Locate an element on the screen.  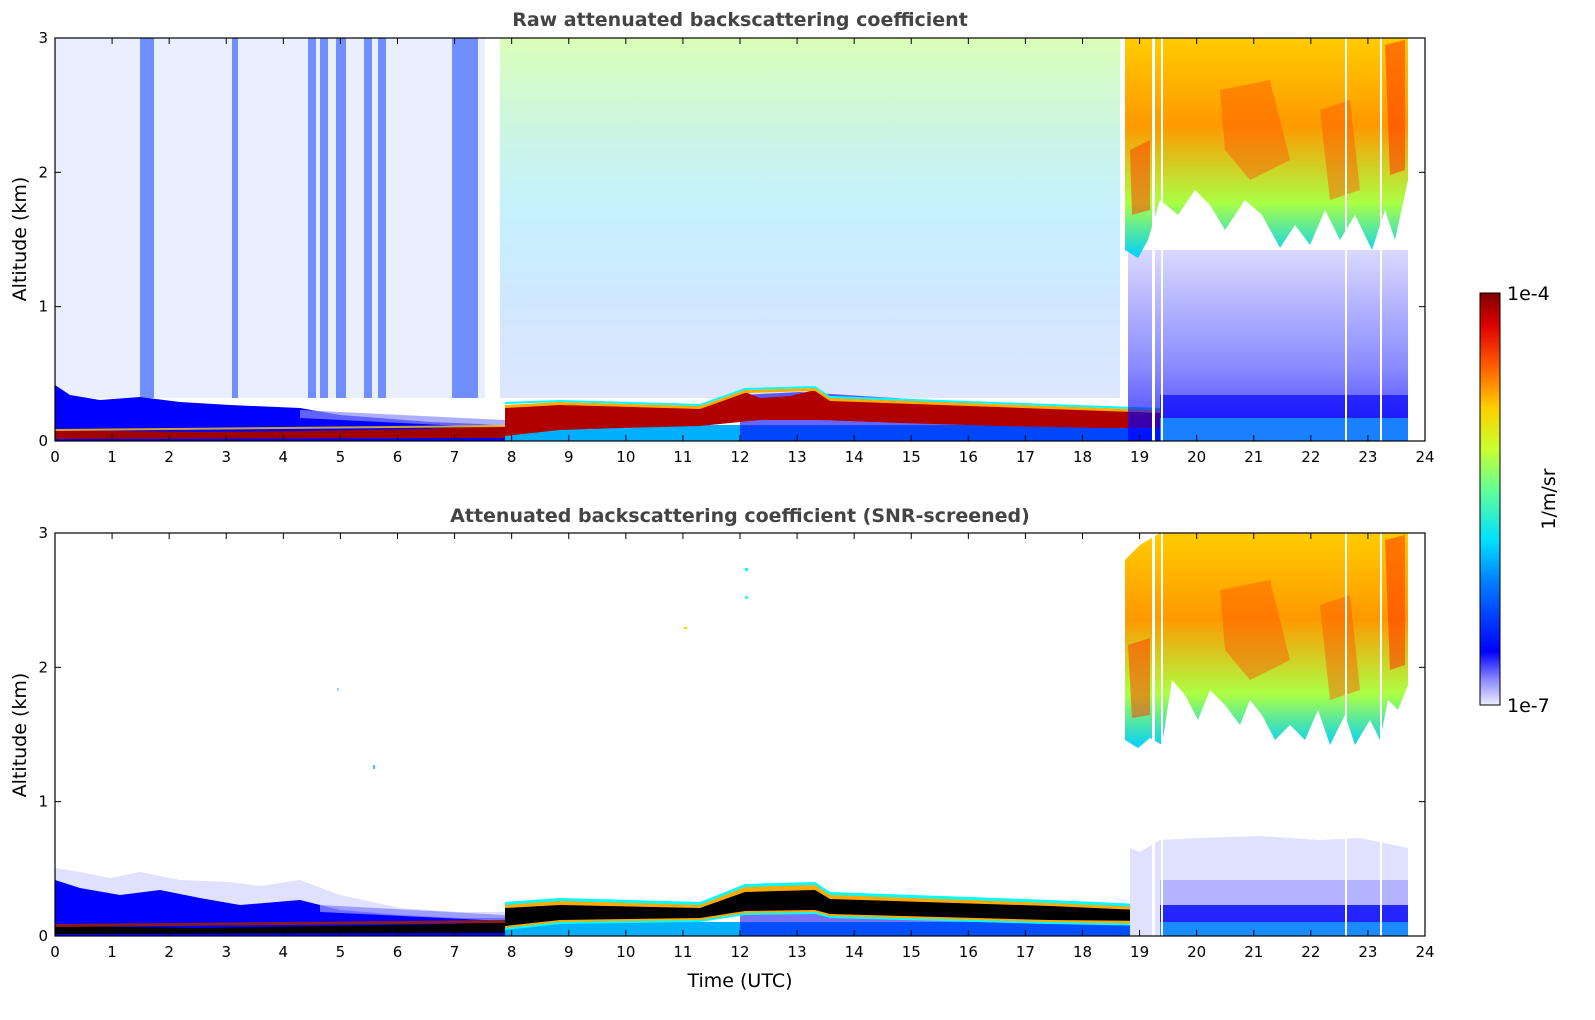
daytime-noise-region is located at coordinates (810, 218).